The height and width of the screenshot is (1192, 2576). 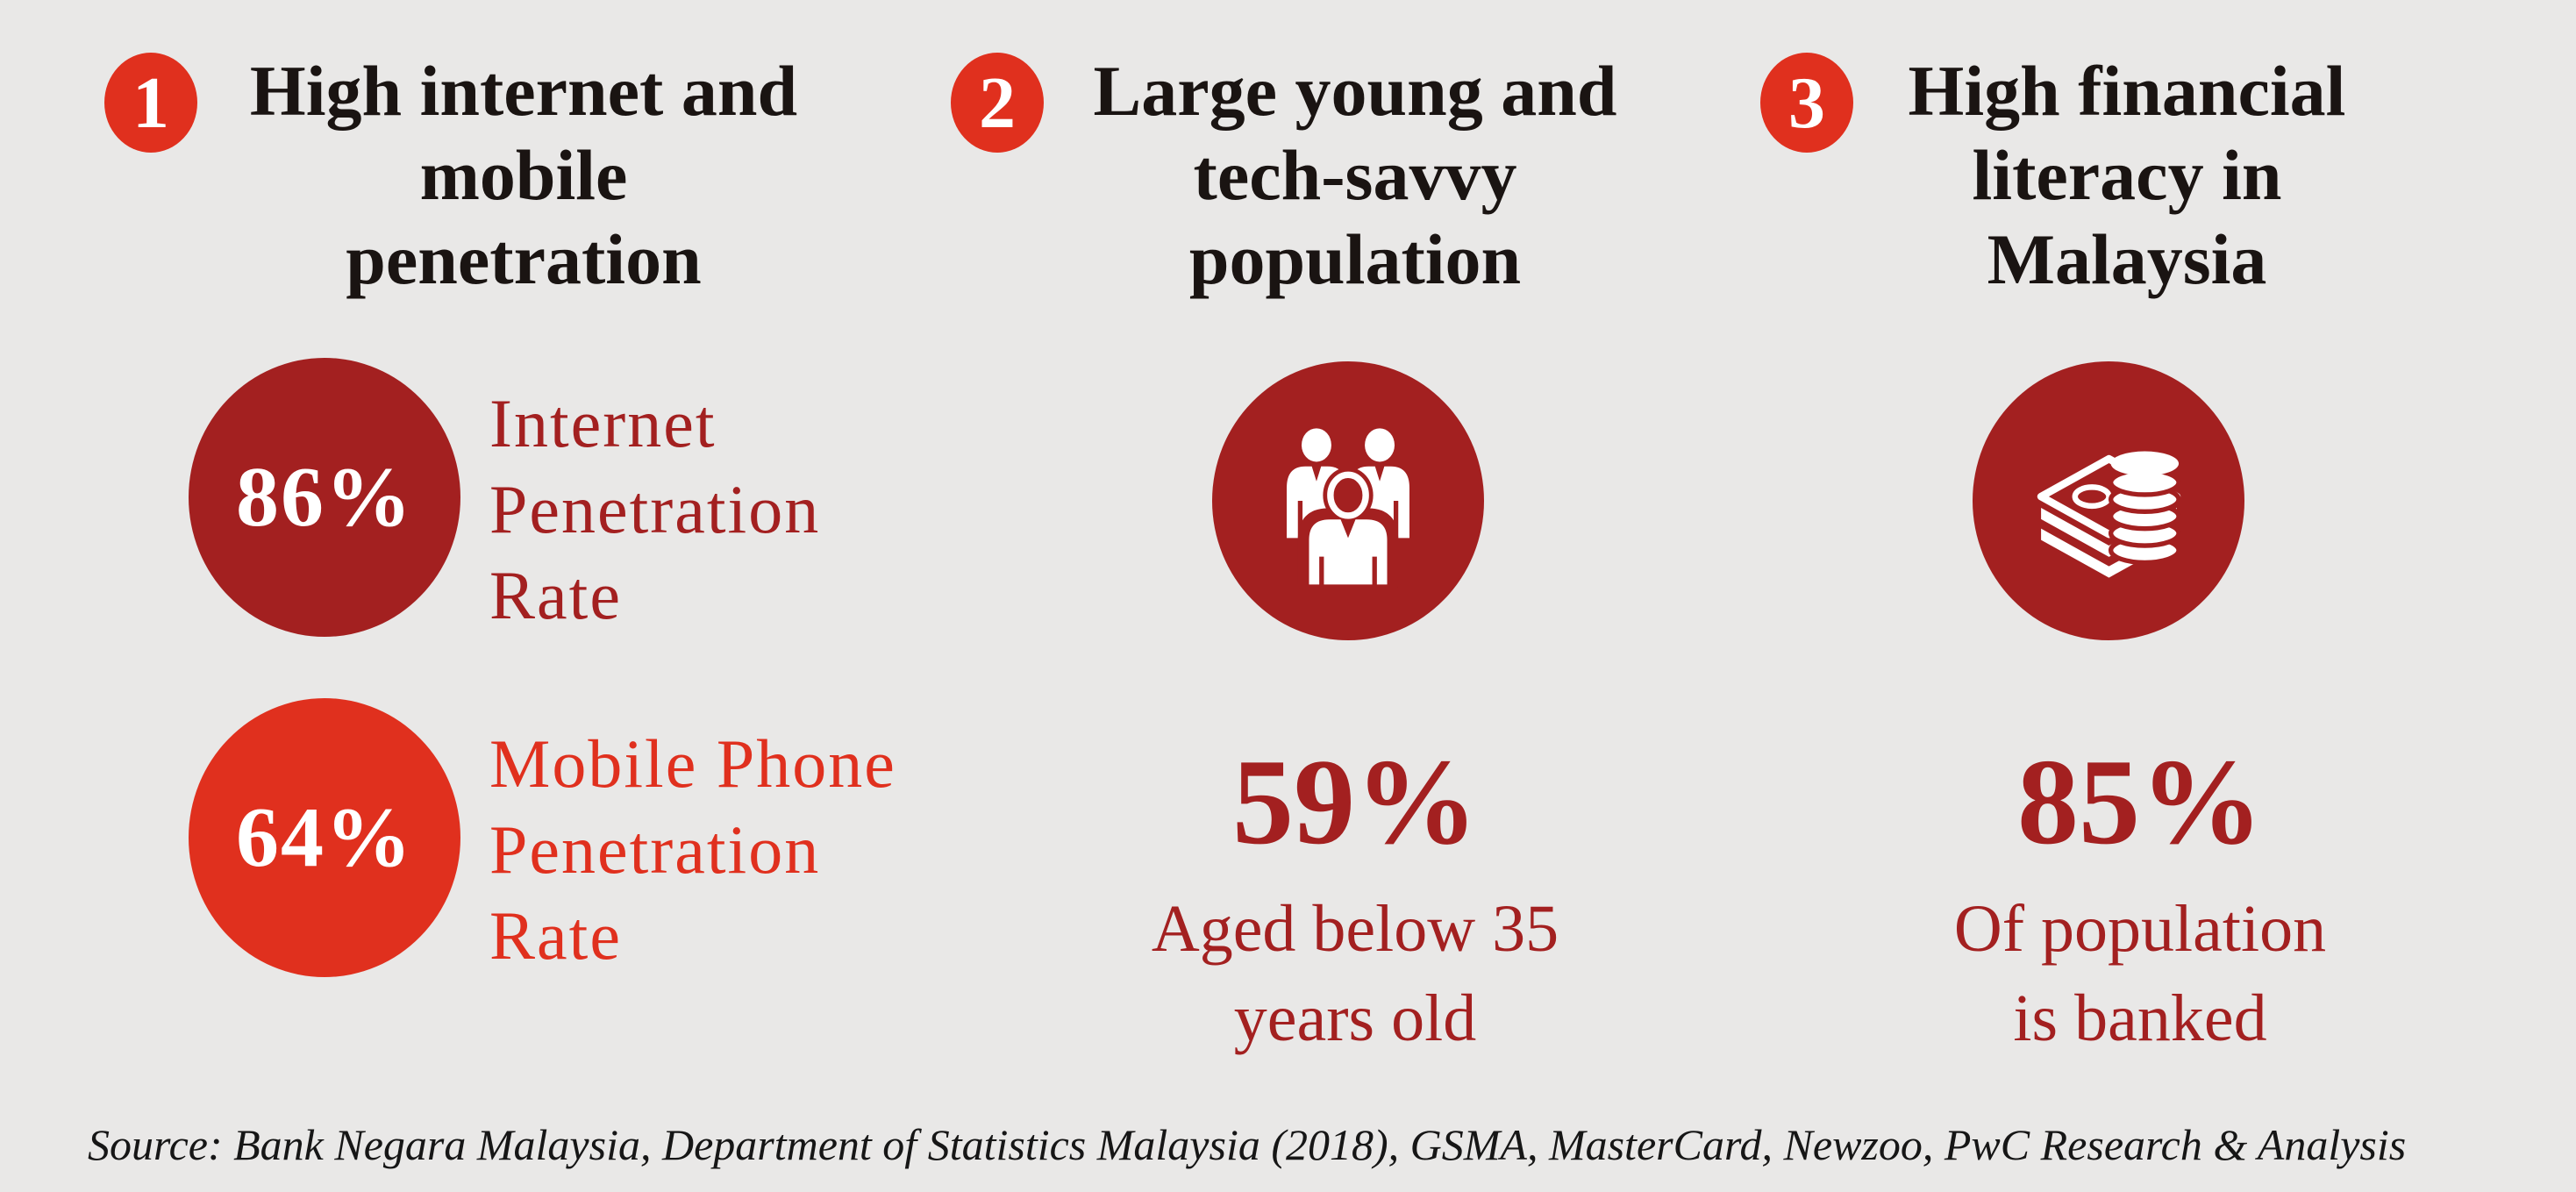 I want to click on internet-penetration-circle: 86%, so click(x=325, y=497).